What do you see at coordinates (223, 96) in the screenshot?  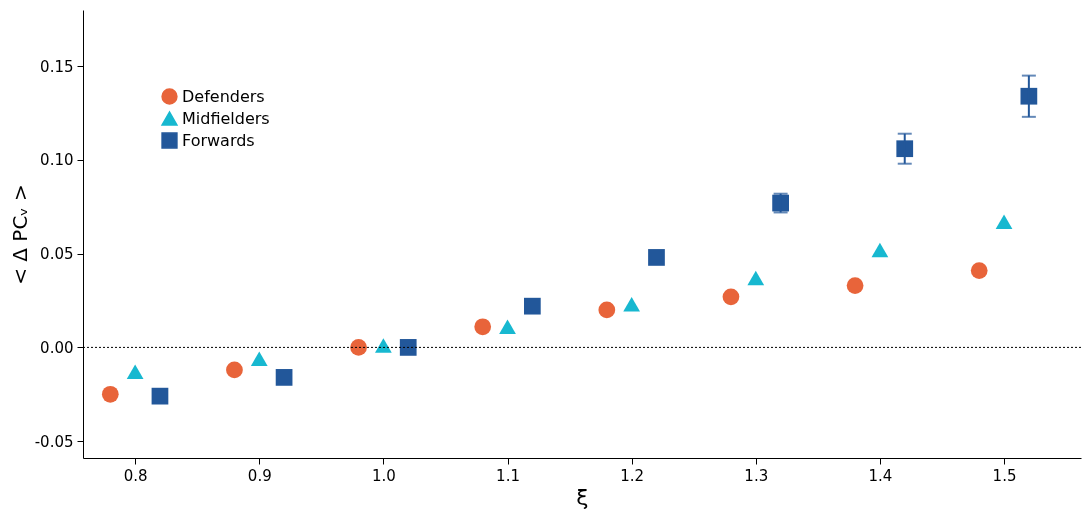 I see `legend-label: Defenders` at bounding box center [223, 96].